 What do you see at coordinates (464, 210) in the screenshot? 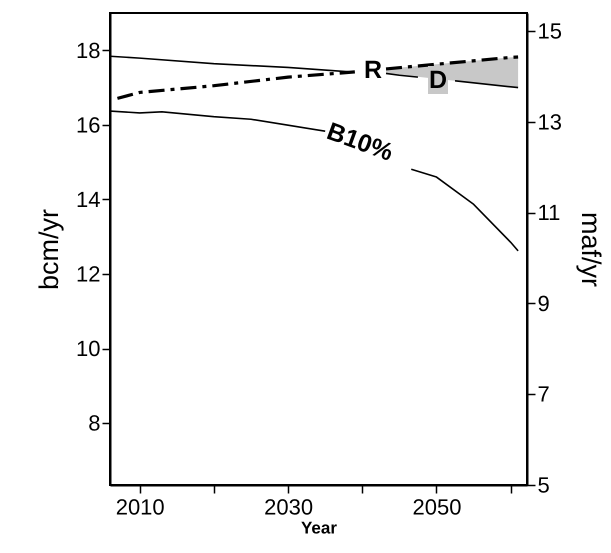
I see `line-series` at bounding box center [464, 210].